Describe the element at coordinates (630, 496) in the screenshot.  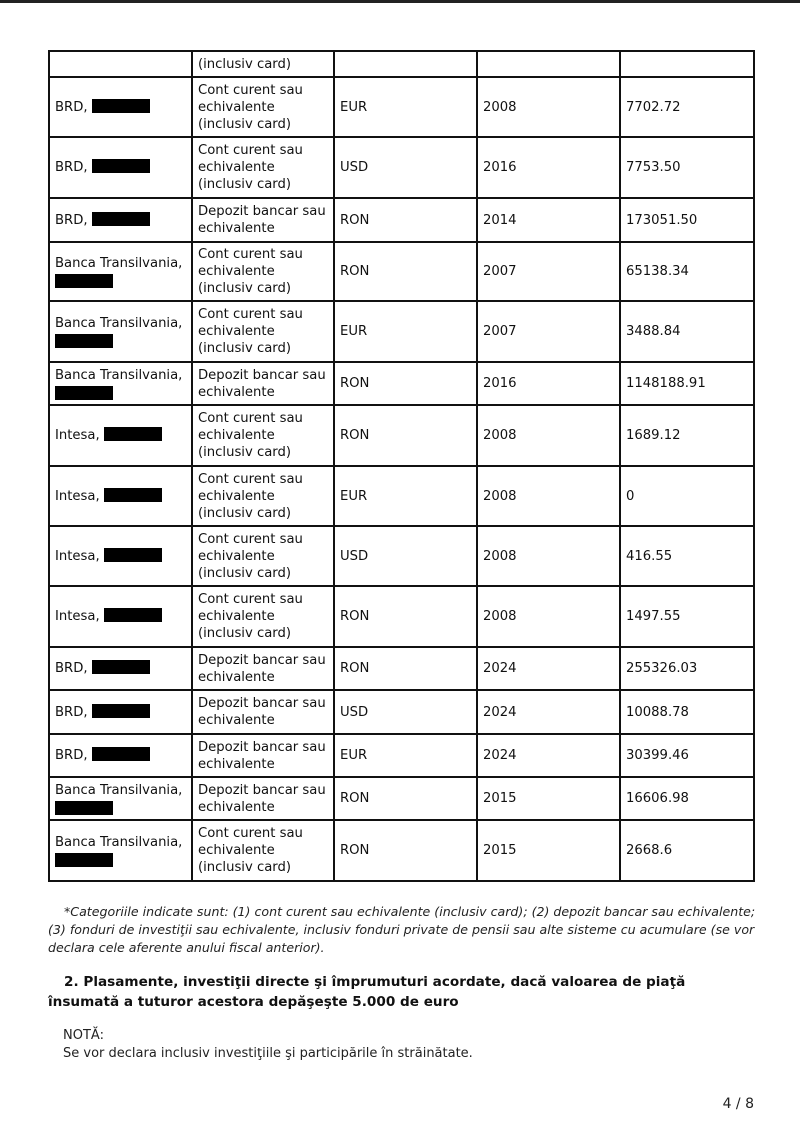
I see `balance-cell-text: 0` at that location.